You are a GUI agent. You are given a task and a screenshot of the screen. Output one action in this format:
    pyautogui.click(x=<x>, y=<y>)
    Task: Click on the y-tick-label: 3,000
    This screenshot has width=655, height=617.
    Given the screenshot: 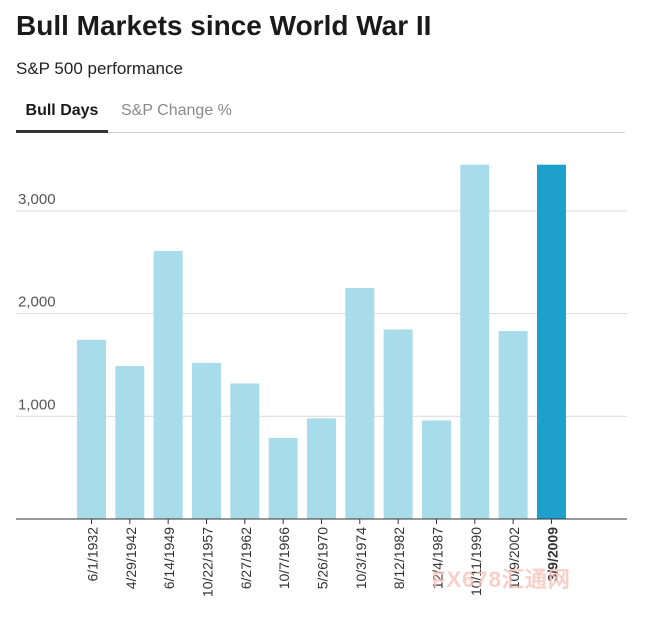 What is the action you would take?
    pyautogui.click(x=37, y=199)
    